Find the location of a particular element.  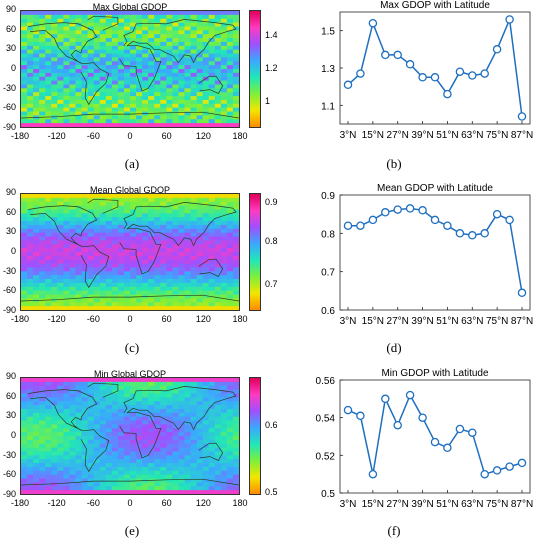

map-y-tick: -90 is located at coordinates (9, 310).